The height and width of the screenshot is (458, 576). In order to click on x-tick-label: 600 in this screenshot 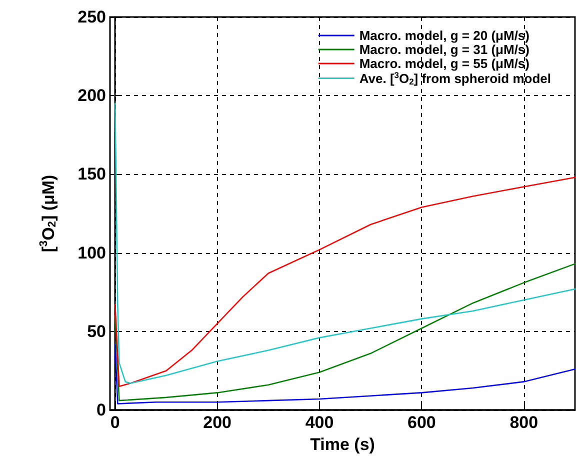, I will do `click(422, 422)`.